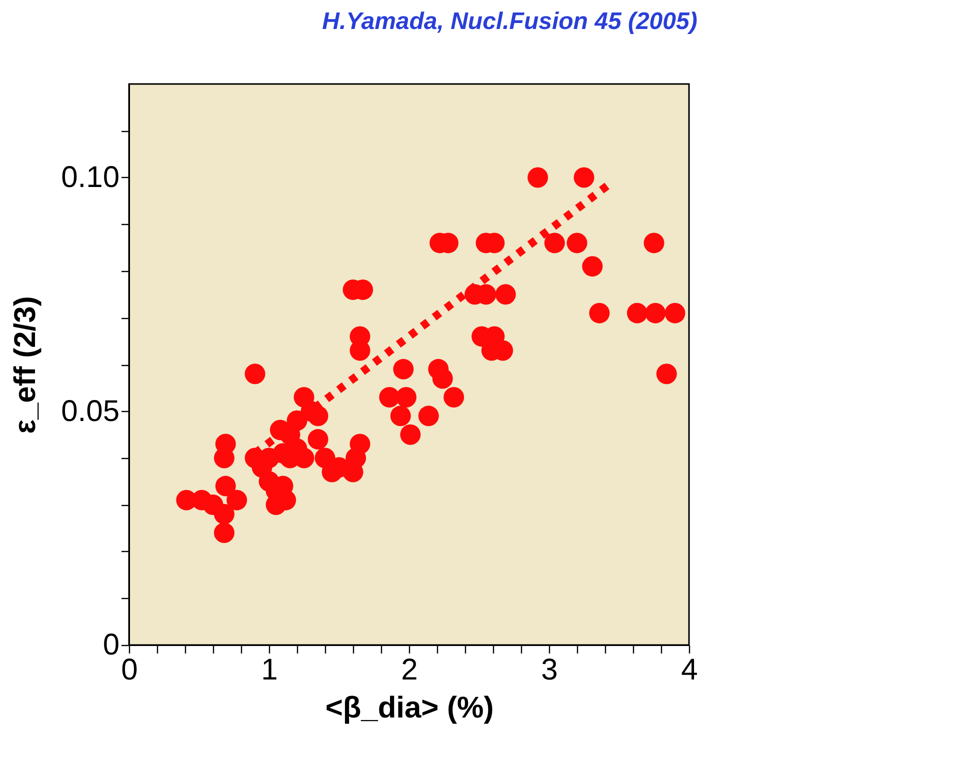 This screenshot has height=781, width=953. Describe the element at coordinates (111, 645) in the screenshot. I see `y-tick-label: 0` at that location.